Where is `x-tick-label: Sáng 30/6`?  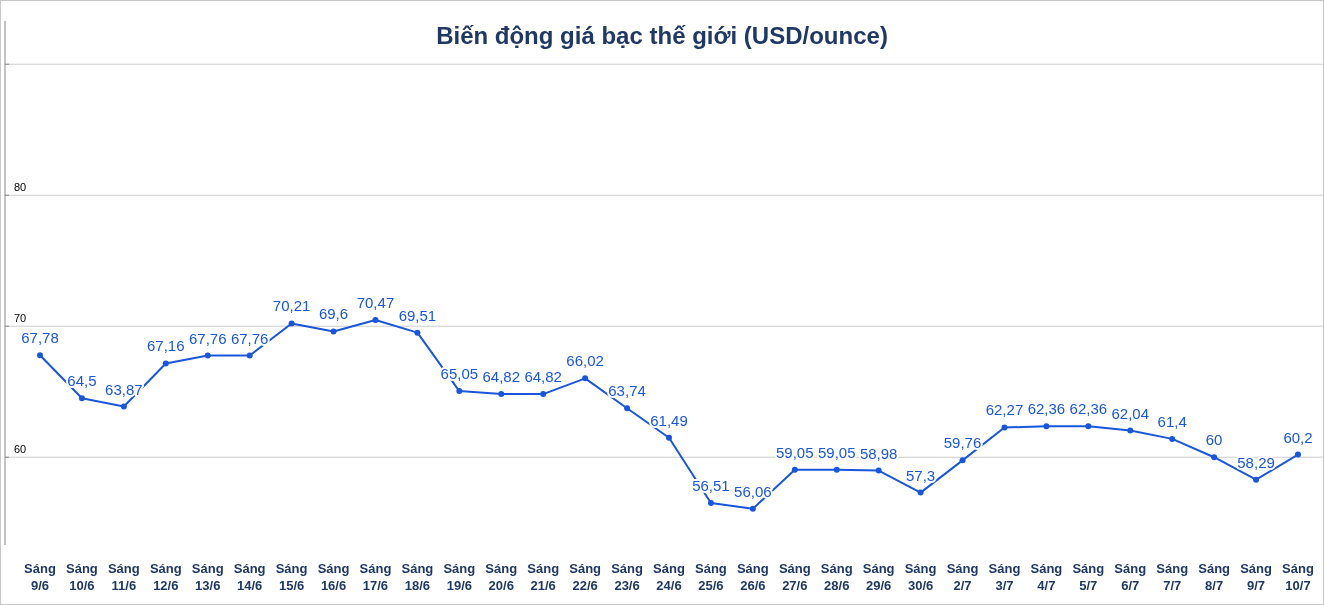
x-tick-label: Sáng 30/6 is located at coordinates (920, 577).